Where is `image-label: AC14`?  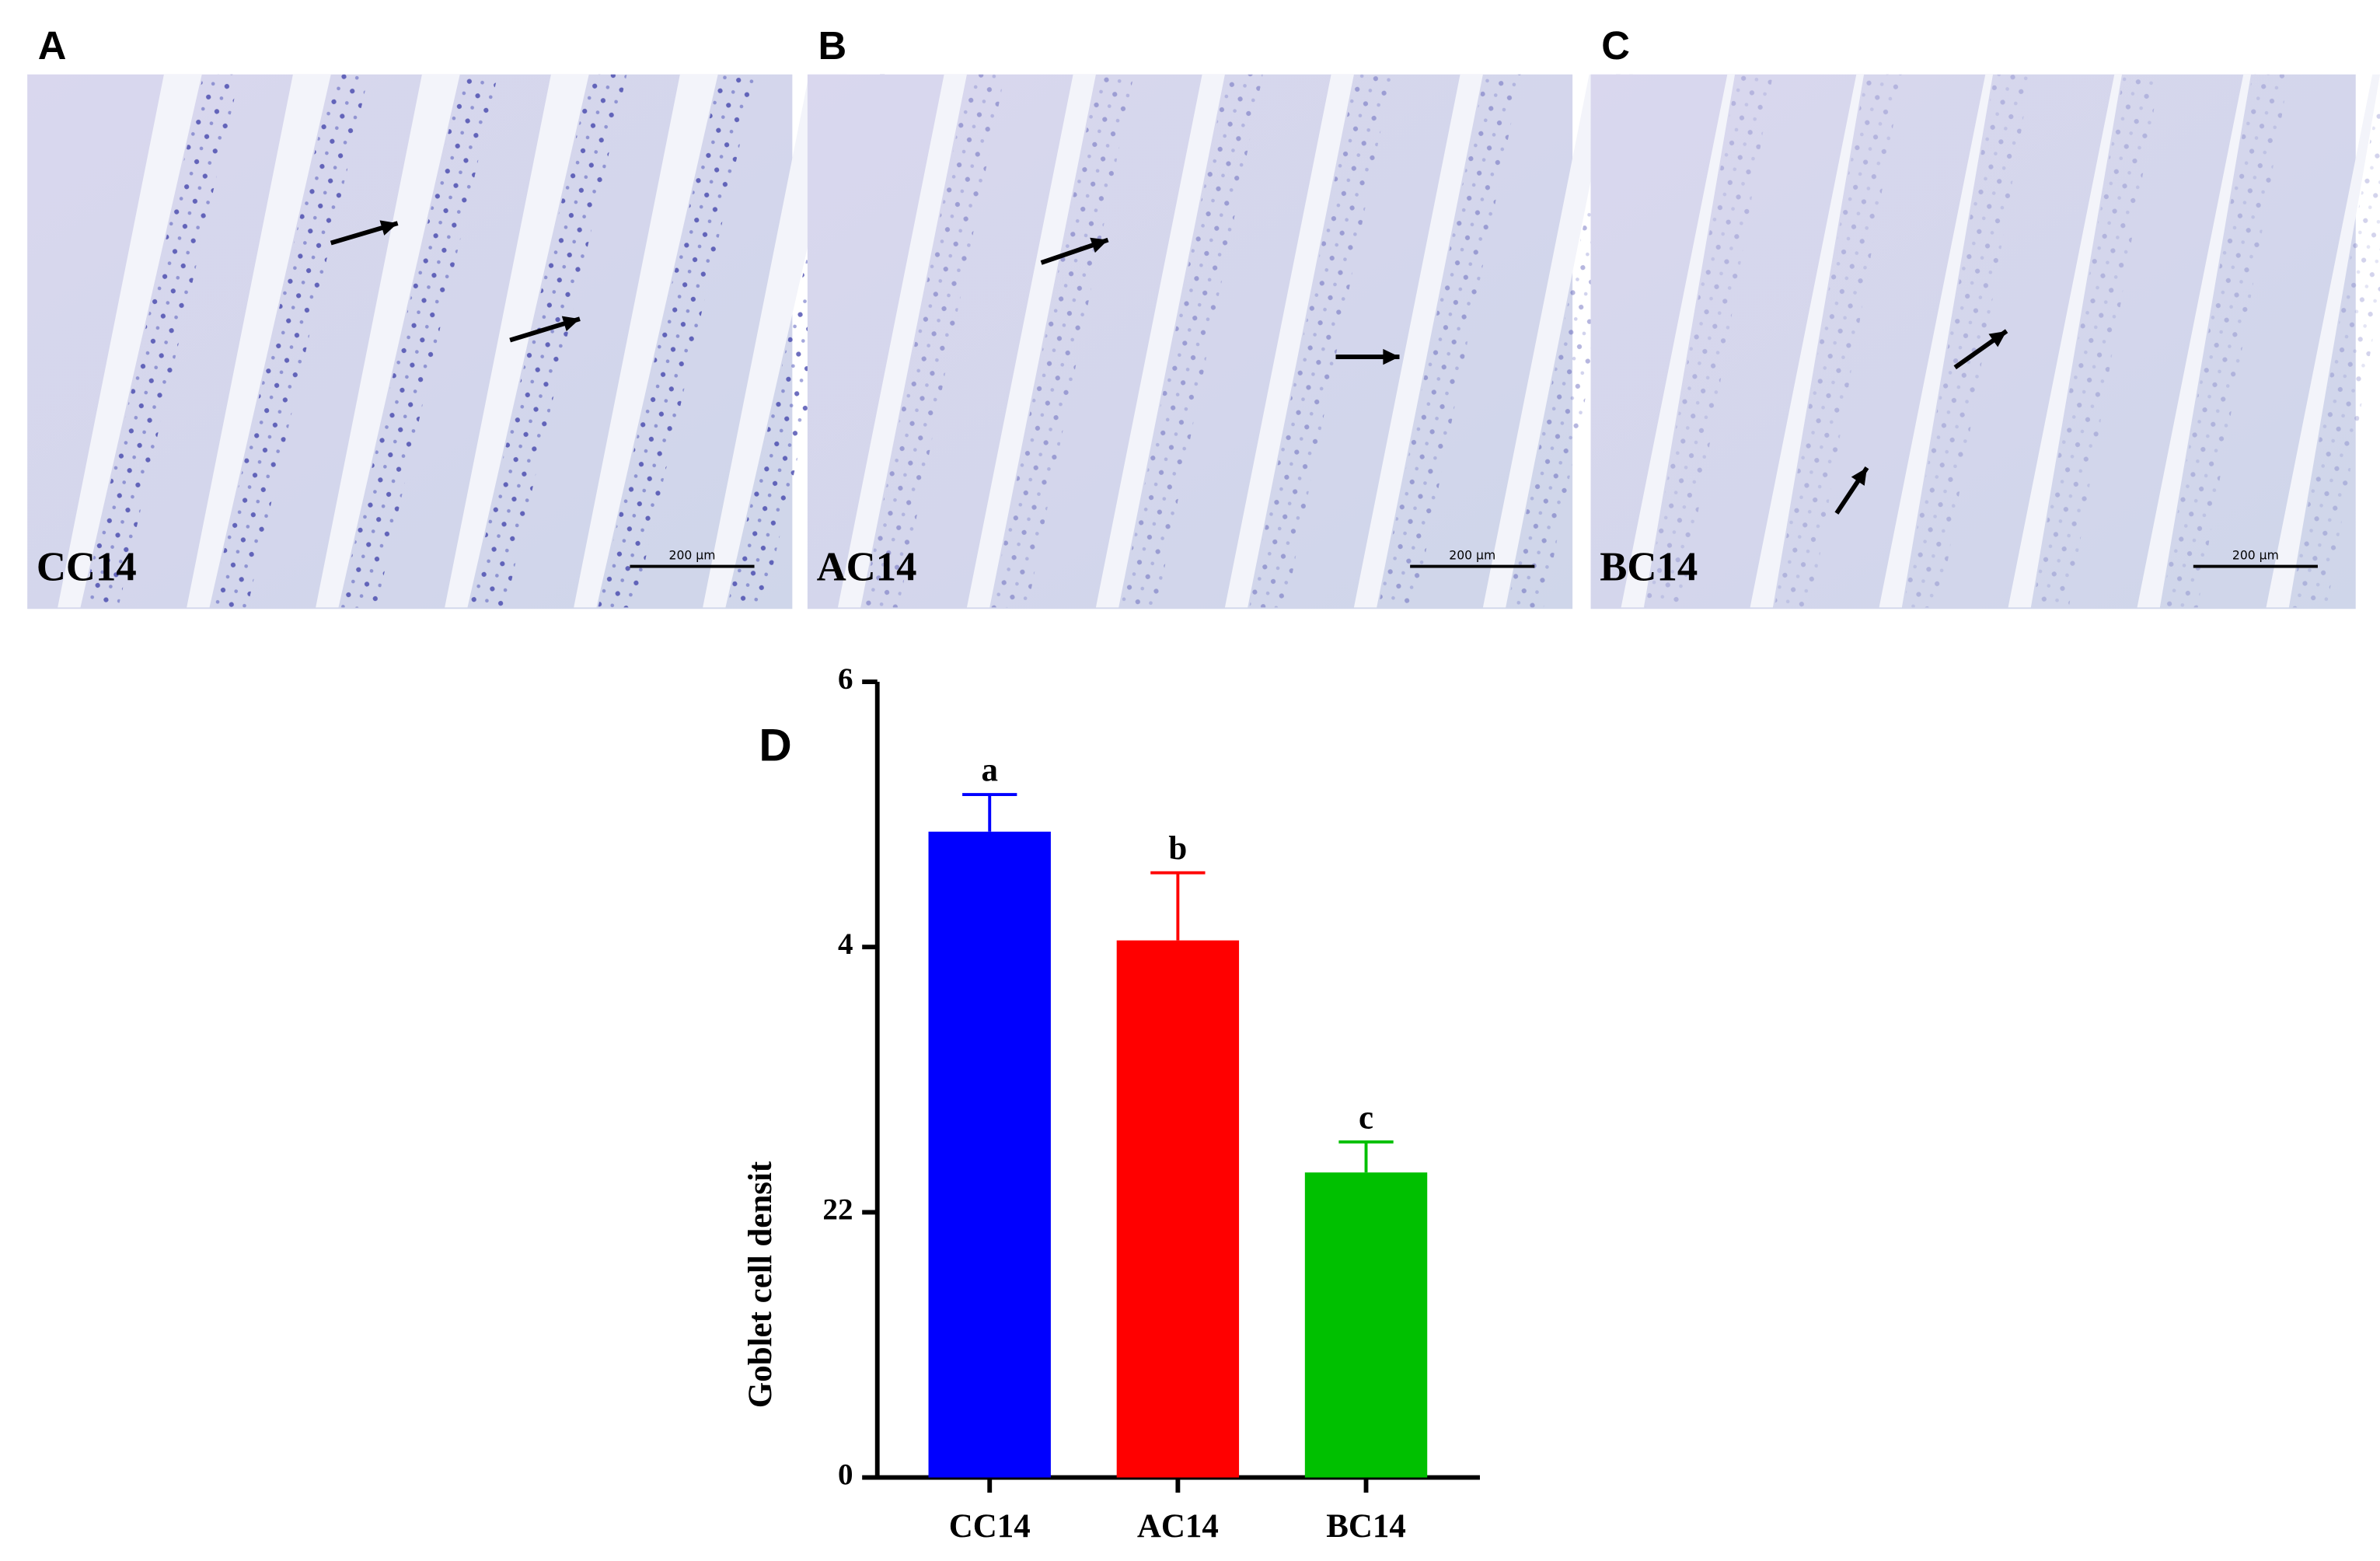 image-label: AC14 is located at coordinates (867, 567).